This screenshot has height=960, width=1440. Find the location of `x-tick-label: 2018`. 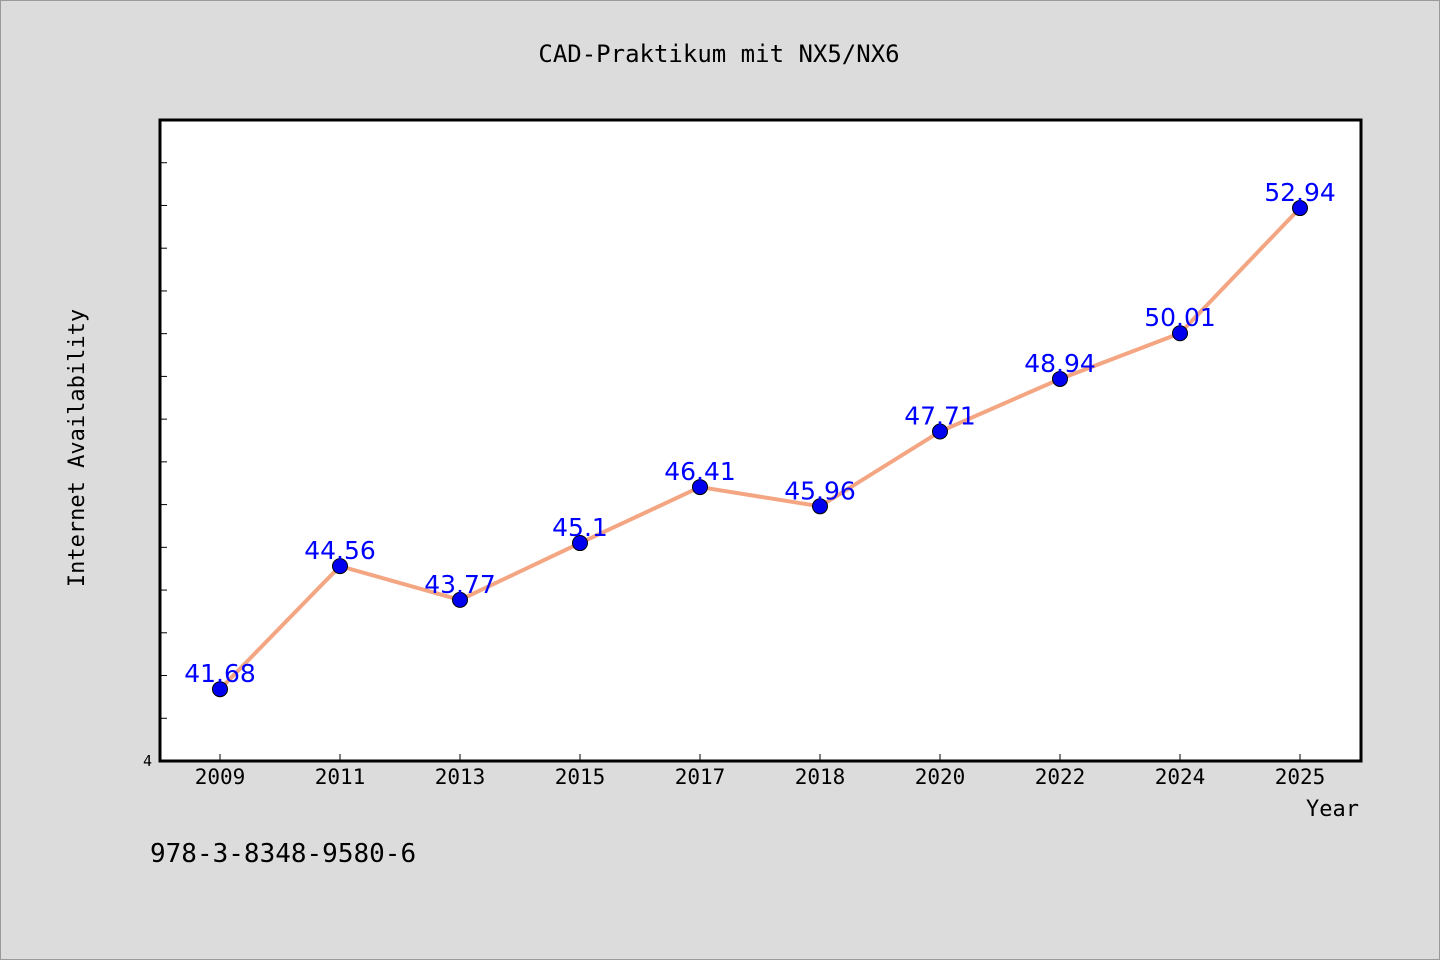

x-tick-label: 2018 is located at coordinates (820, 777).